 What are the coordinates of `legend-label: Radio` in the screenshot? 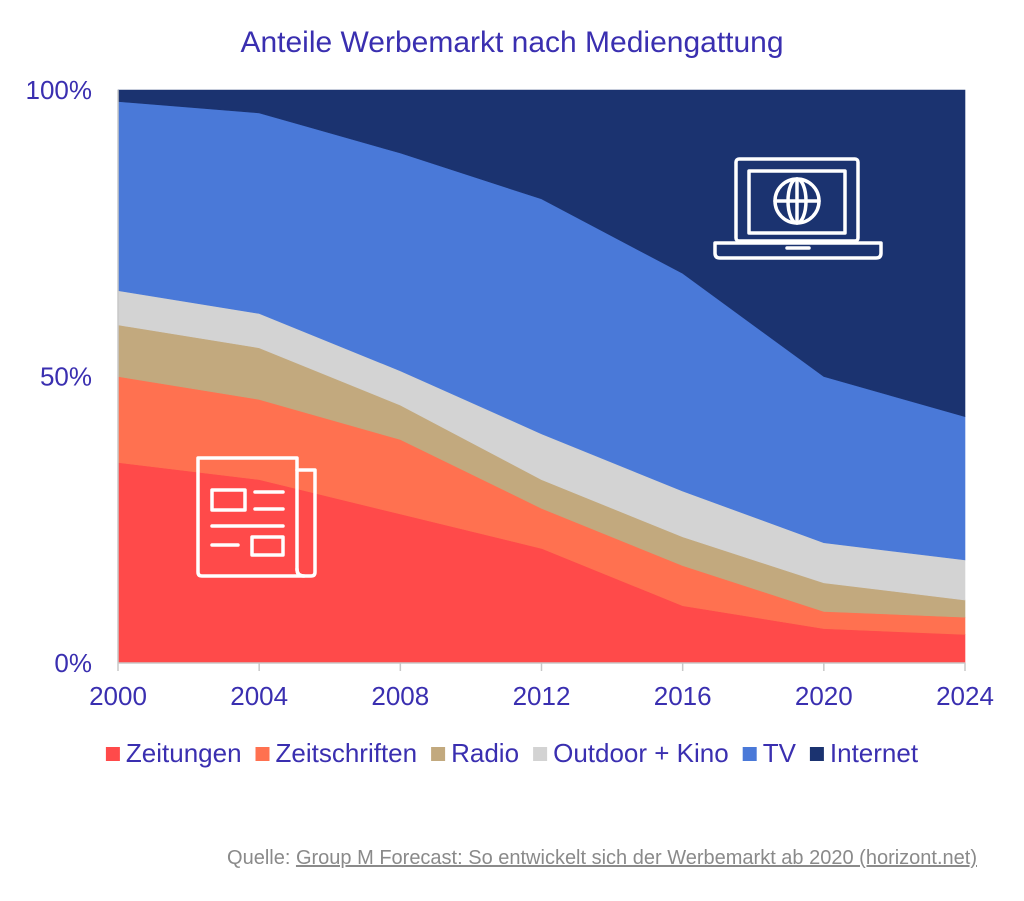 It's located at (485, 753).